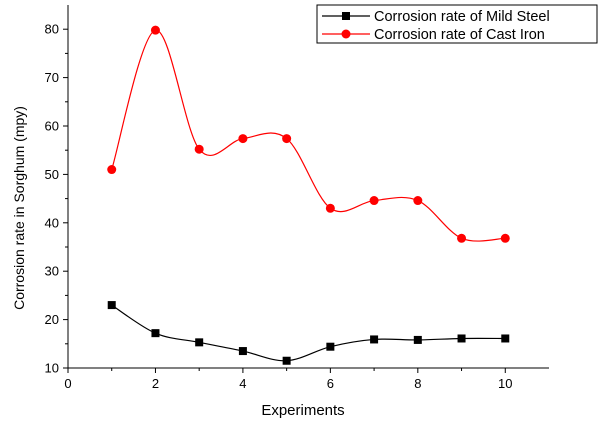 This screenshot has height=421, width=608. I want to click on y-tick-label: 80, so click(52, 29).